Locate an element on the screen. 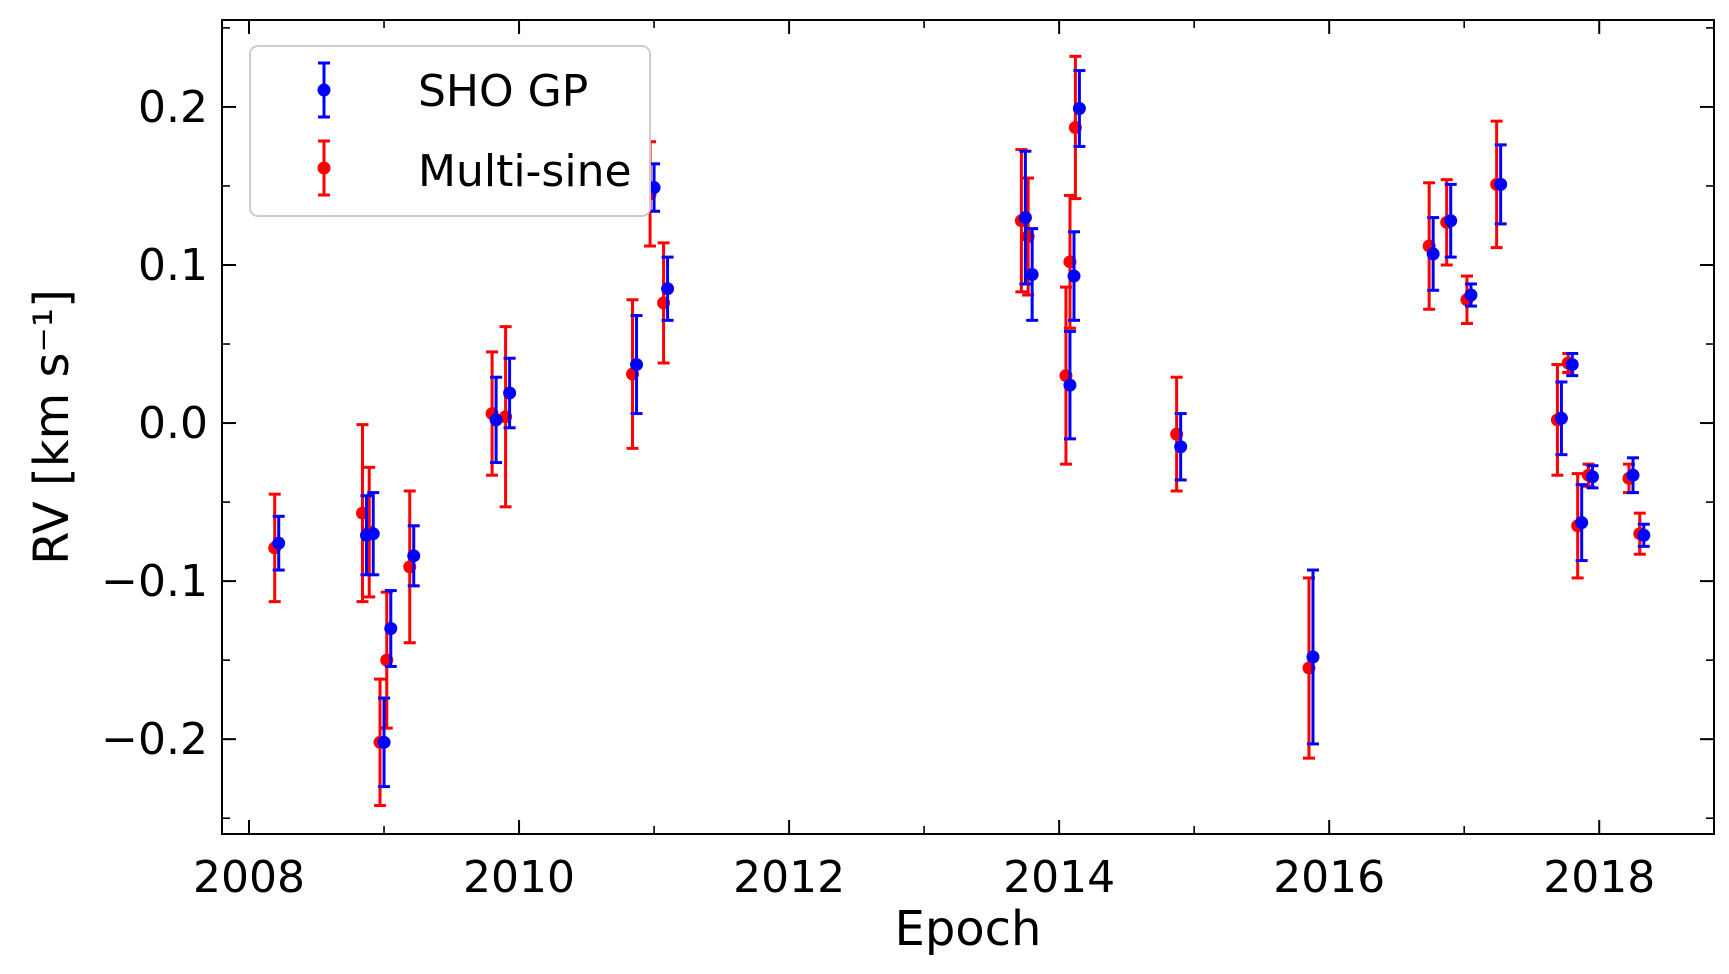 This screenshot has width=1729, height=974. x-tick-label: 2016 is located at coordinates (1329, 877).